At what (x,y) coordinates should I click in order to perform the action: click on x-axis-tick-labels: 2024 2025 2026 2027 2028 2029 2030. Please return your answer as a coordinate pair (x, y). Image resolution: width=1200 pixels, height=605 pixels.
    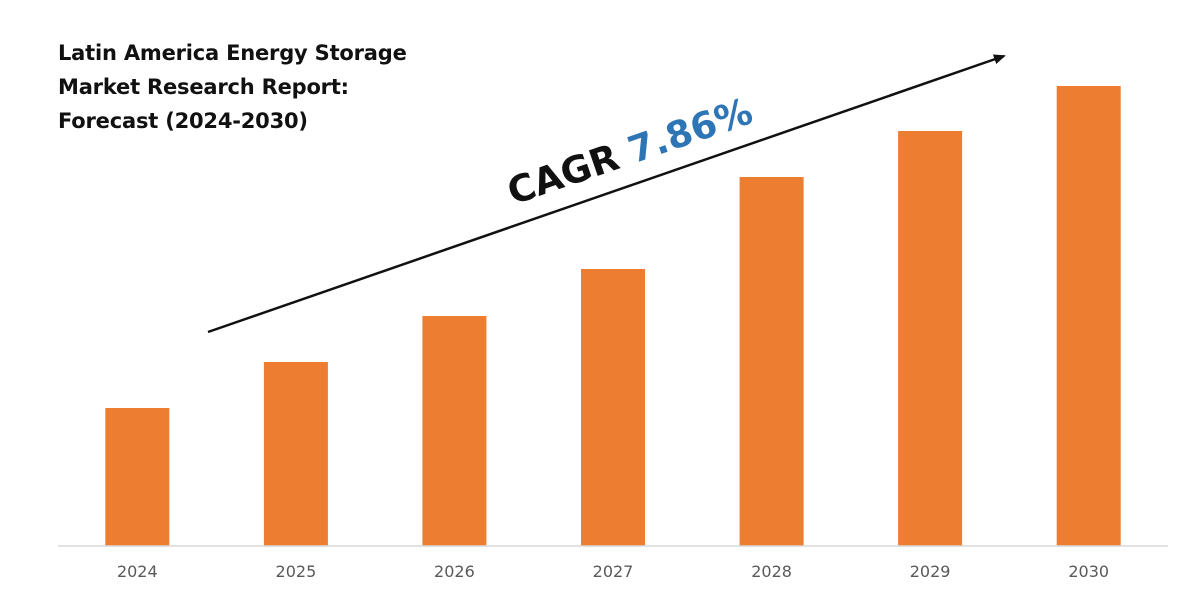
    Looking at the image, I should click on (613, 571).